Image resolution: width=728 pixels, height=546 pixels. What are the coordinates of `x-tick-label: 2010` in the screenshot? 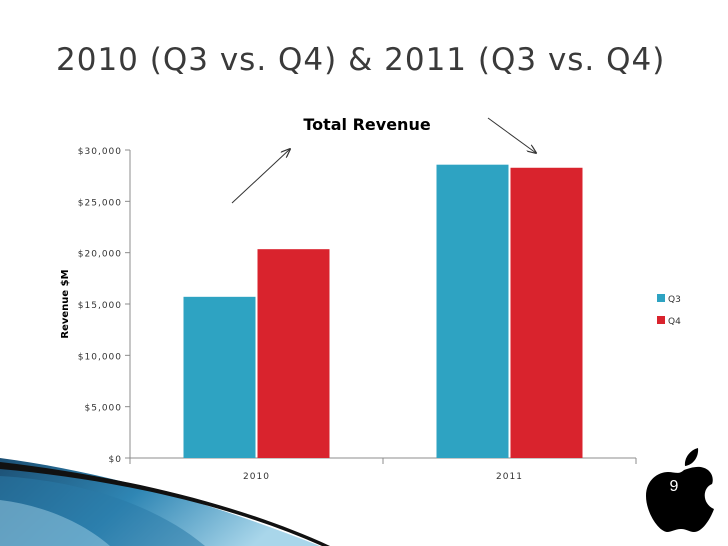 It's located at (256, 477).